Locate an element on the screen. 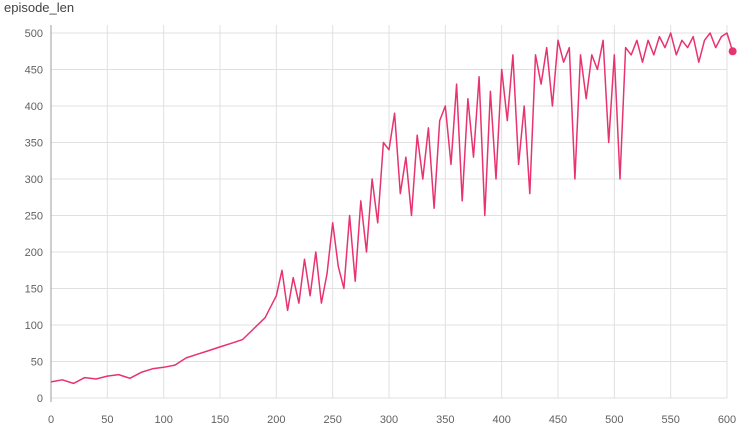 The height and width of the screenshot is (428, 739). x-tick-label: 400 is located at coordinates (501, 420).